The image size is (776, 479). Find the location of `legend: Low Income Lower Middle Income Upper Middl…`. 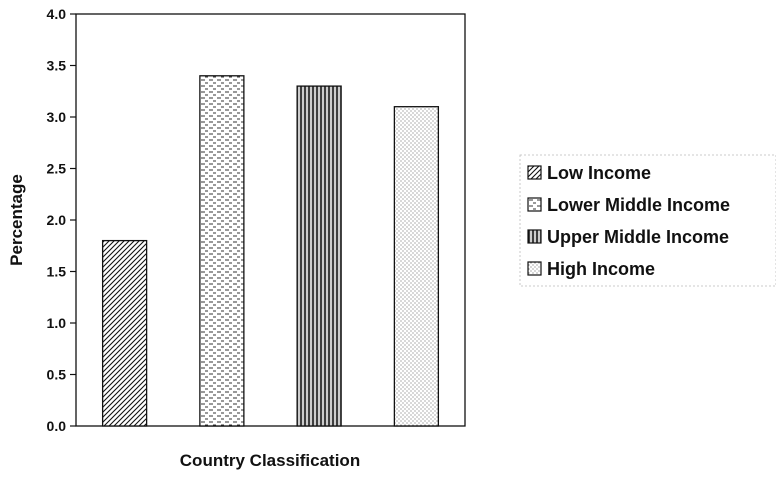

legend: Low Income Lower Middle Income Upper Middl… is located at coordinates (647, 220).